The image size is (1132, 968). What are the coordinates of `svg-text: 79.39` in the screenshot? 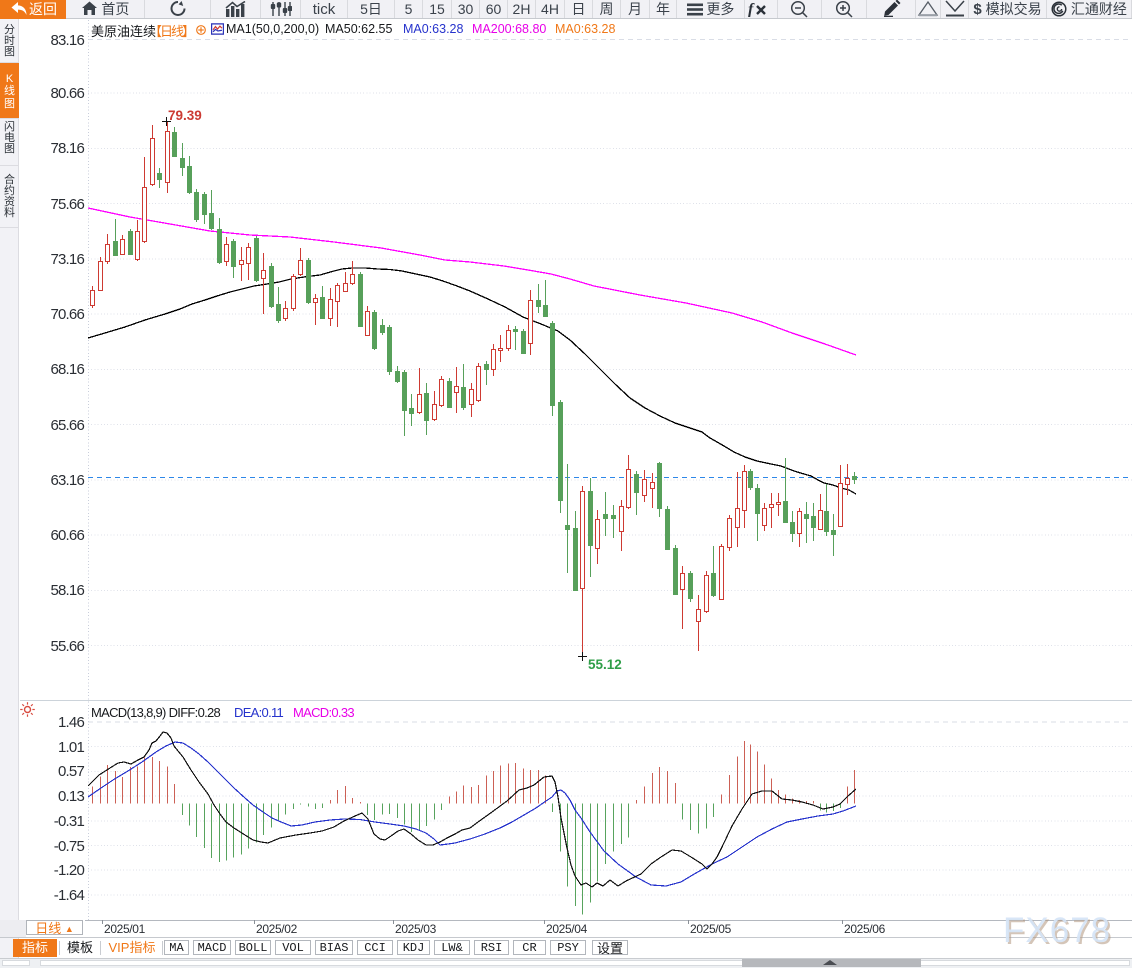 It's located at (185, 115).